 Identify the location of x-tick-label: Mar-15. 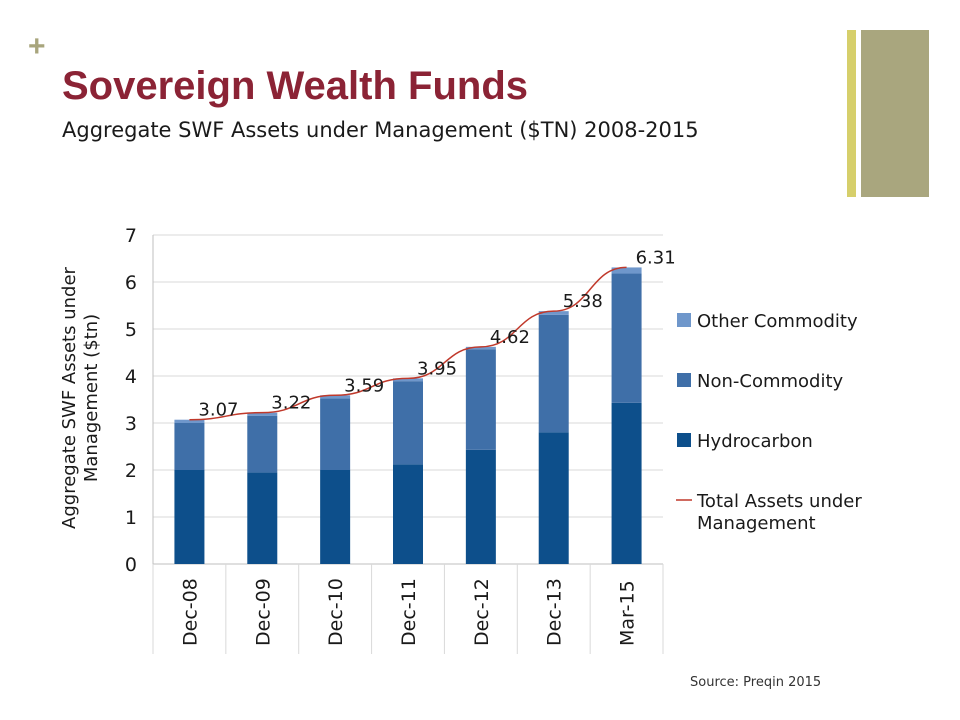
(628, 613).